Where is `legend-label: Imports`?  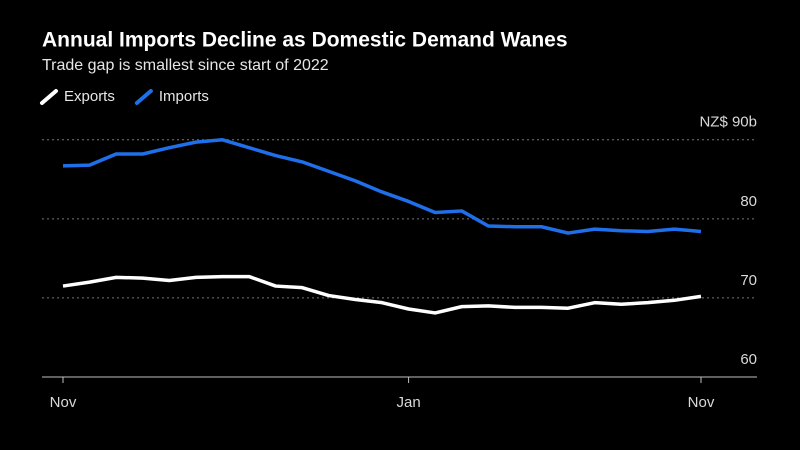 legend-label: Imports is located at coordinates (184, 96).